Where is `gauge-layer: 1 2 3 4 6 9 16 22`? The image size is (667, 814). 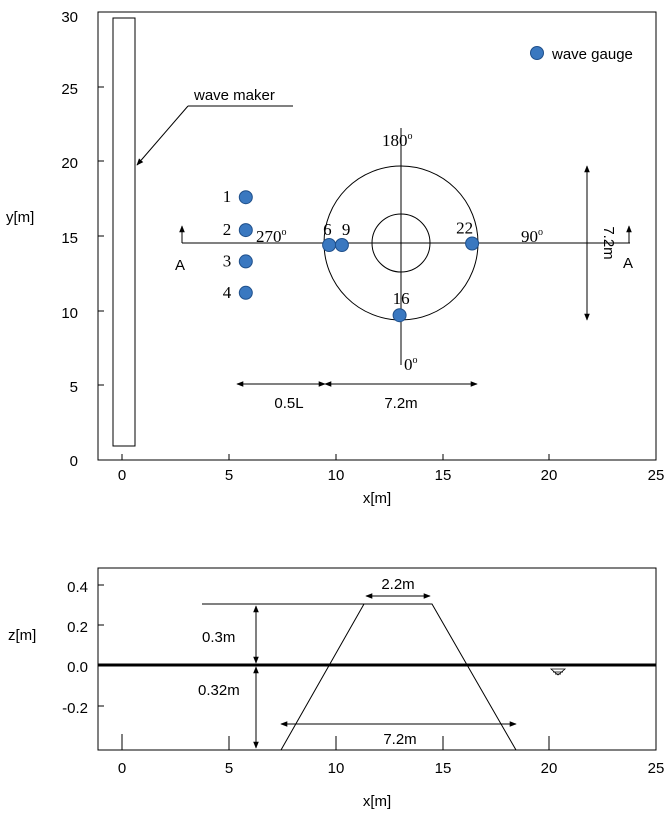
gauge-layer: 1 2 3 4 6 9 16 22 is located at coordinates (351, 255).